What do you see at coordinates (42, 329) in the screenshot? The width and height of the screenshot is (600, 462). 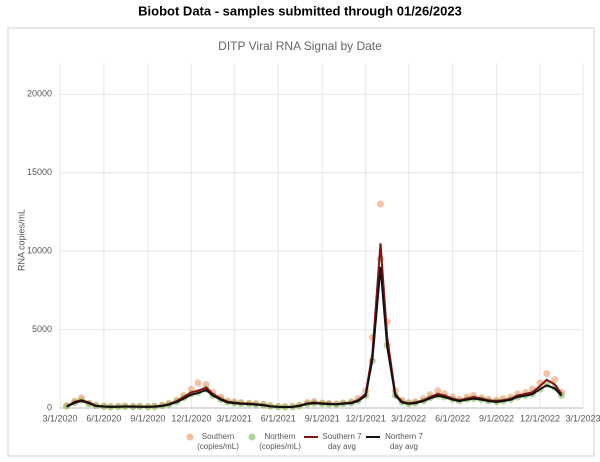 I see `y-tick-label: 5000` at bounding box center [42, 329].